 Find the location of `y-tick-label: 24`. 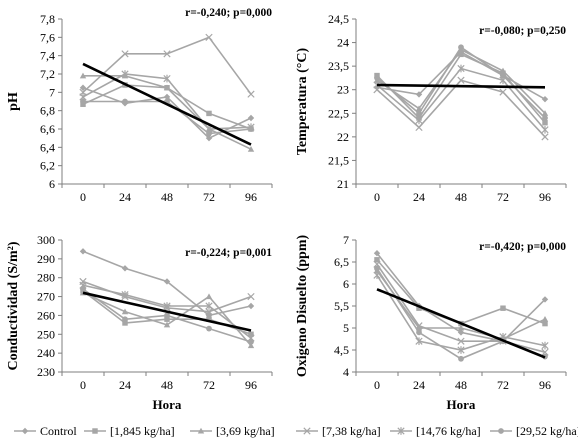

y-tick-label: 24 is located at coordinates (343, 43).